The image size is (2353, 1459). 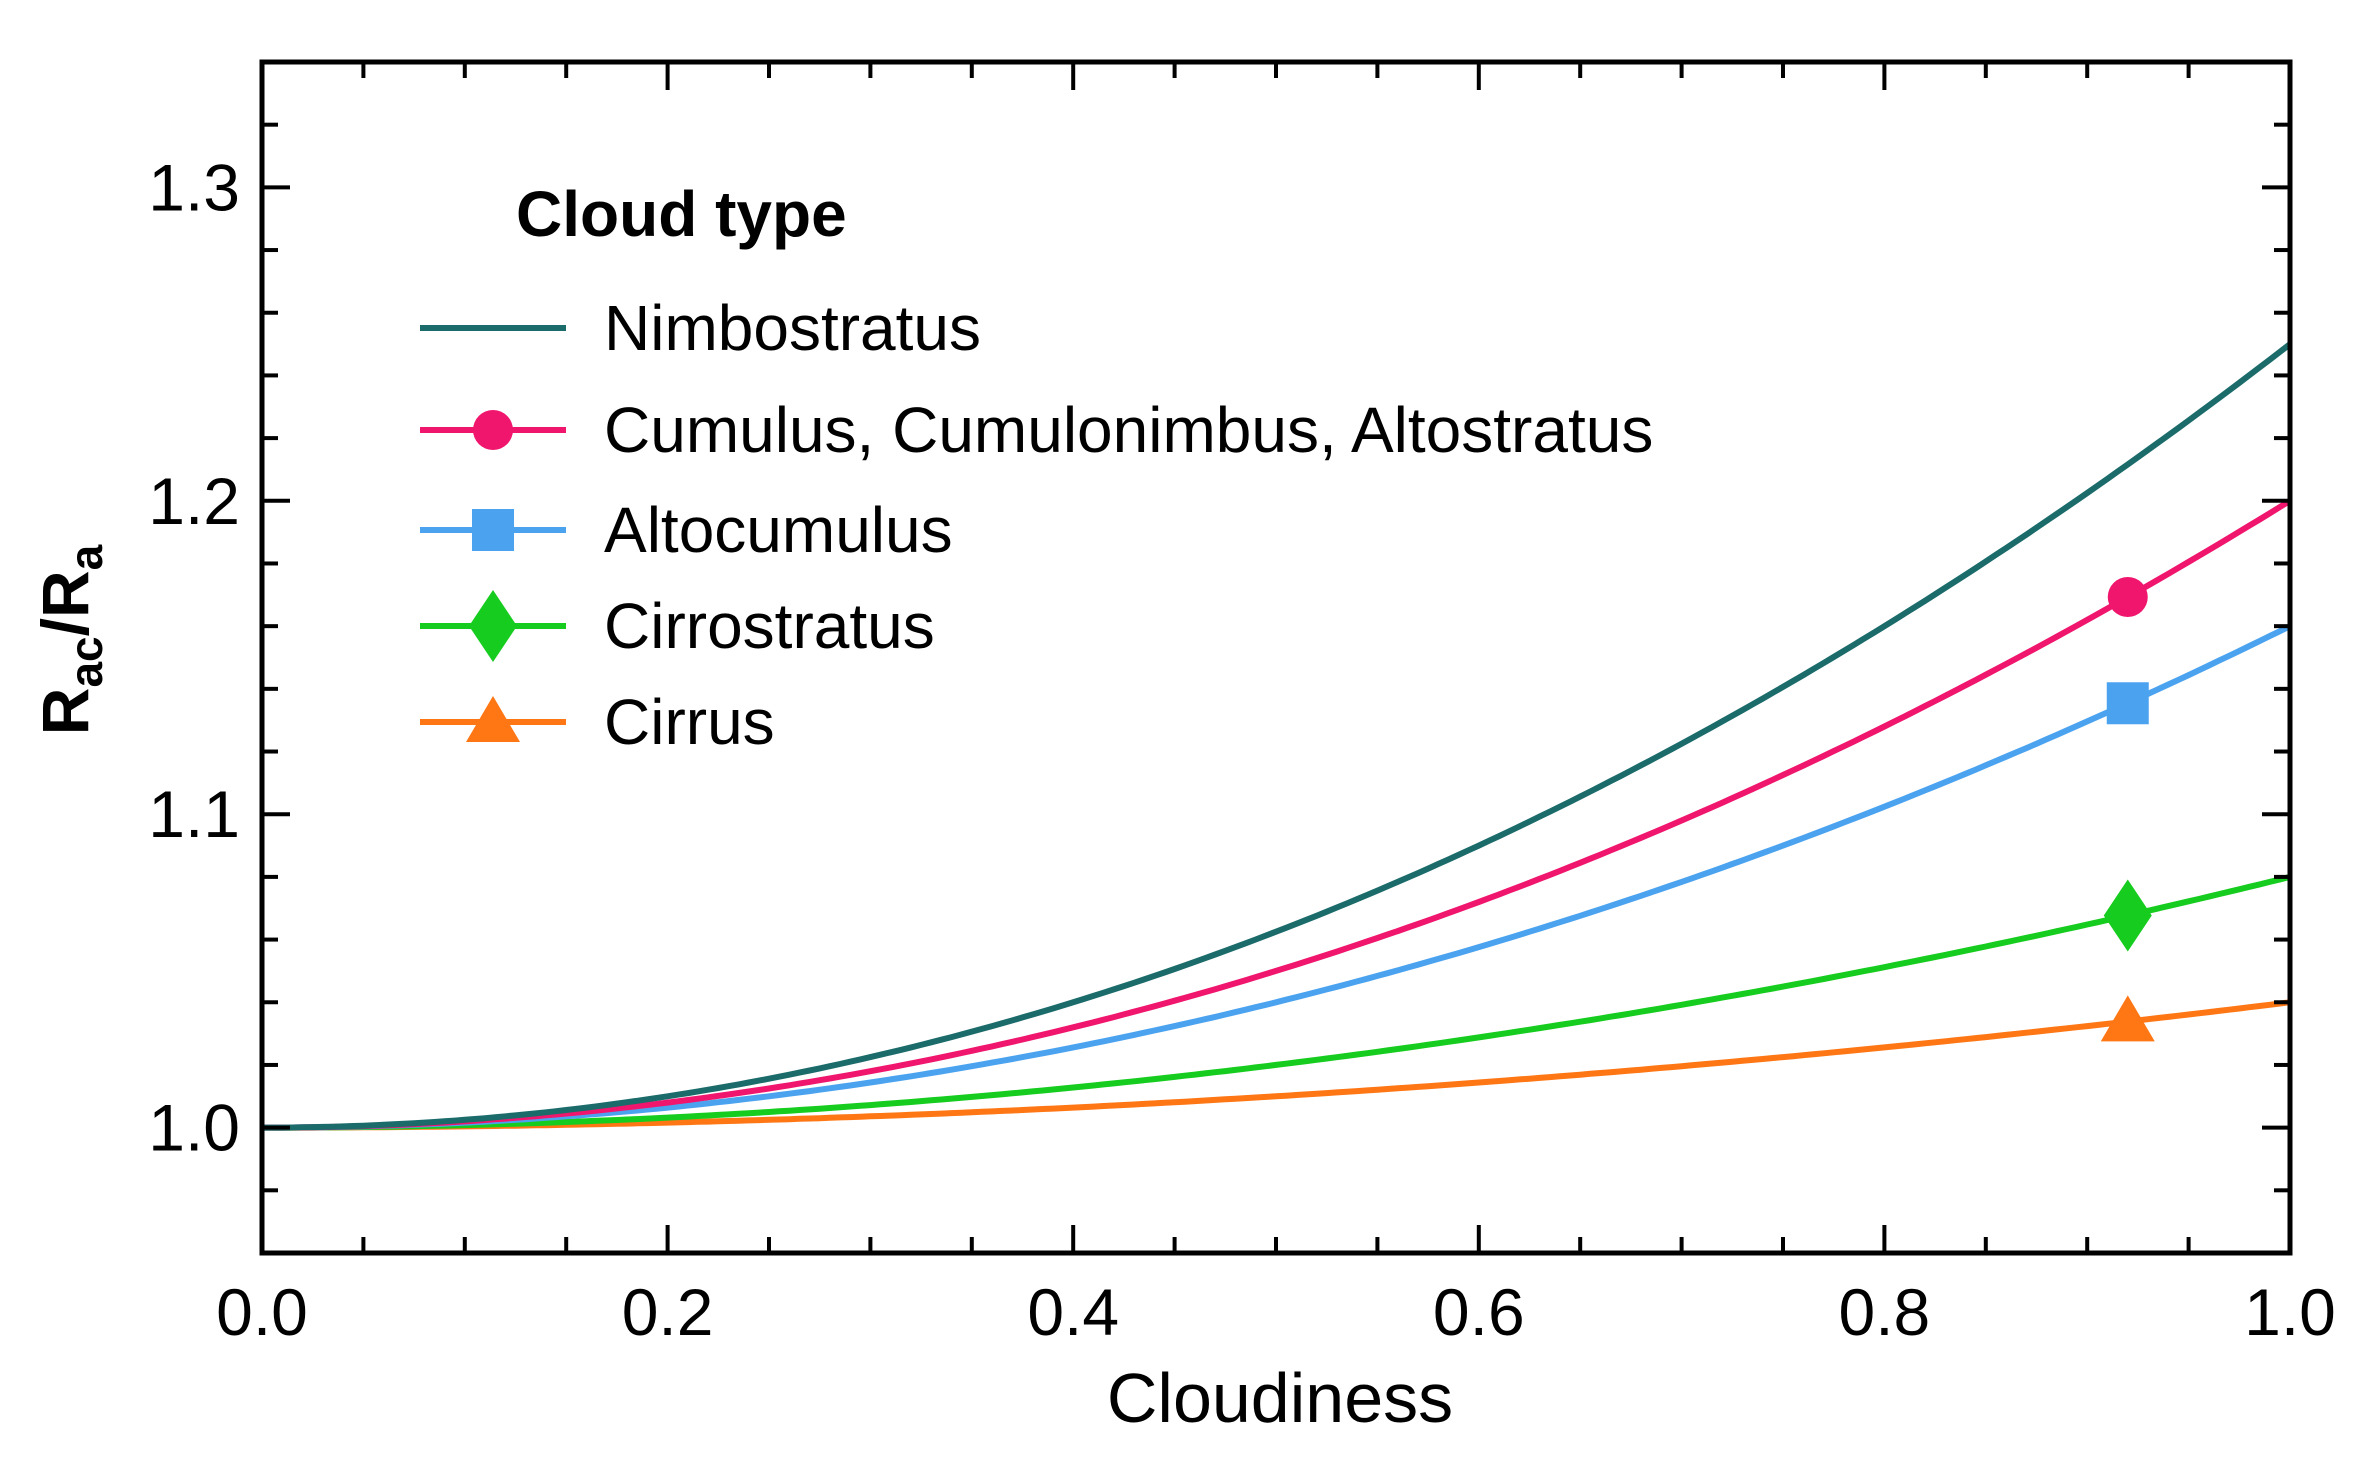 I want to click on legend-marker-cirrostratus, so click(x=493, y=626).